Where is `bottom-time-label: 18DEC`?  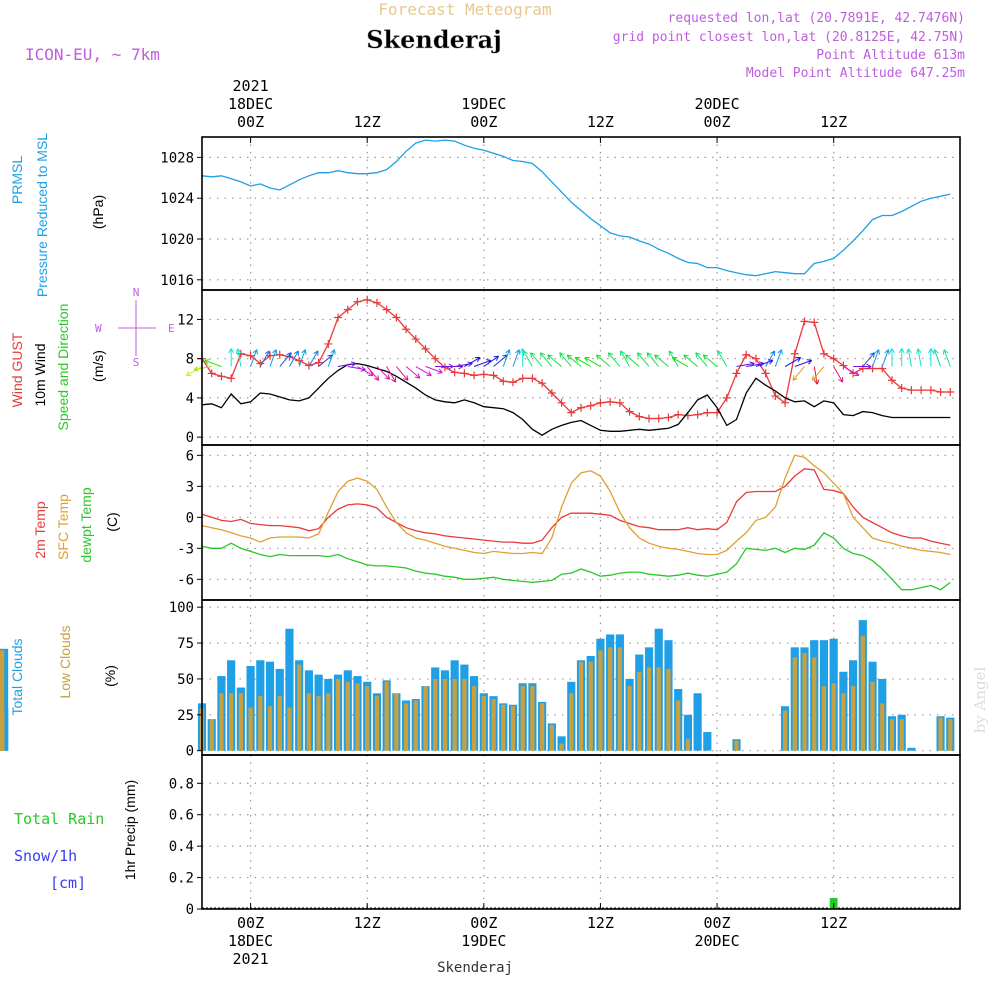
bottom-time-label: 18DEC is located at coordinates (250, 941).